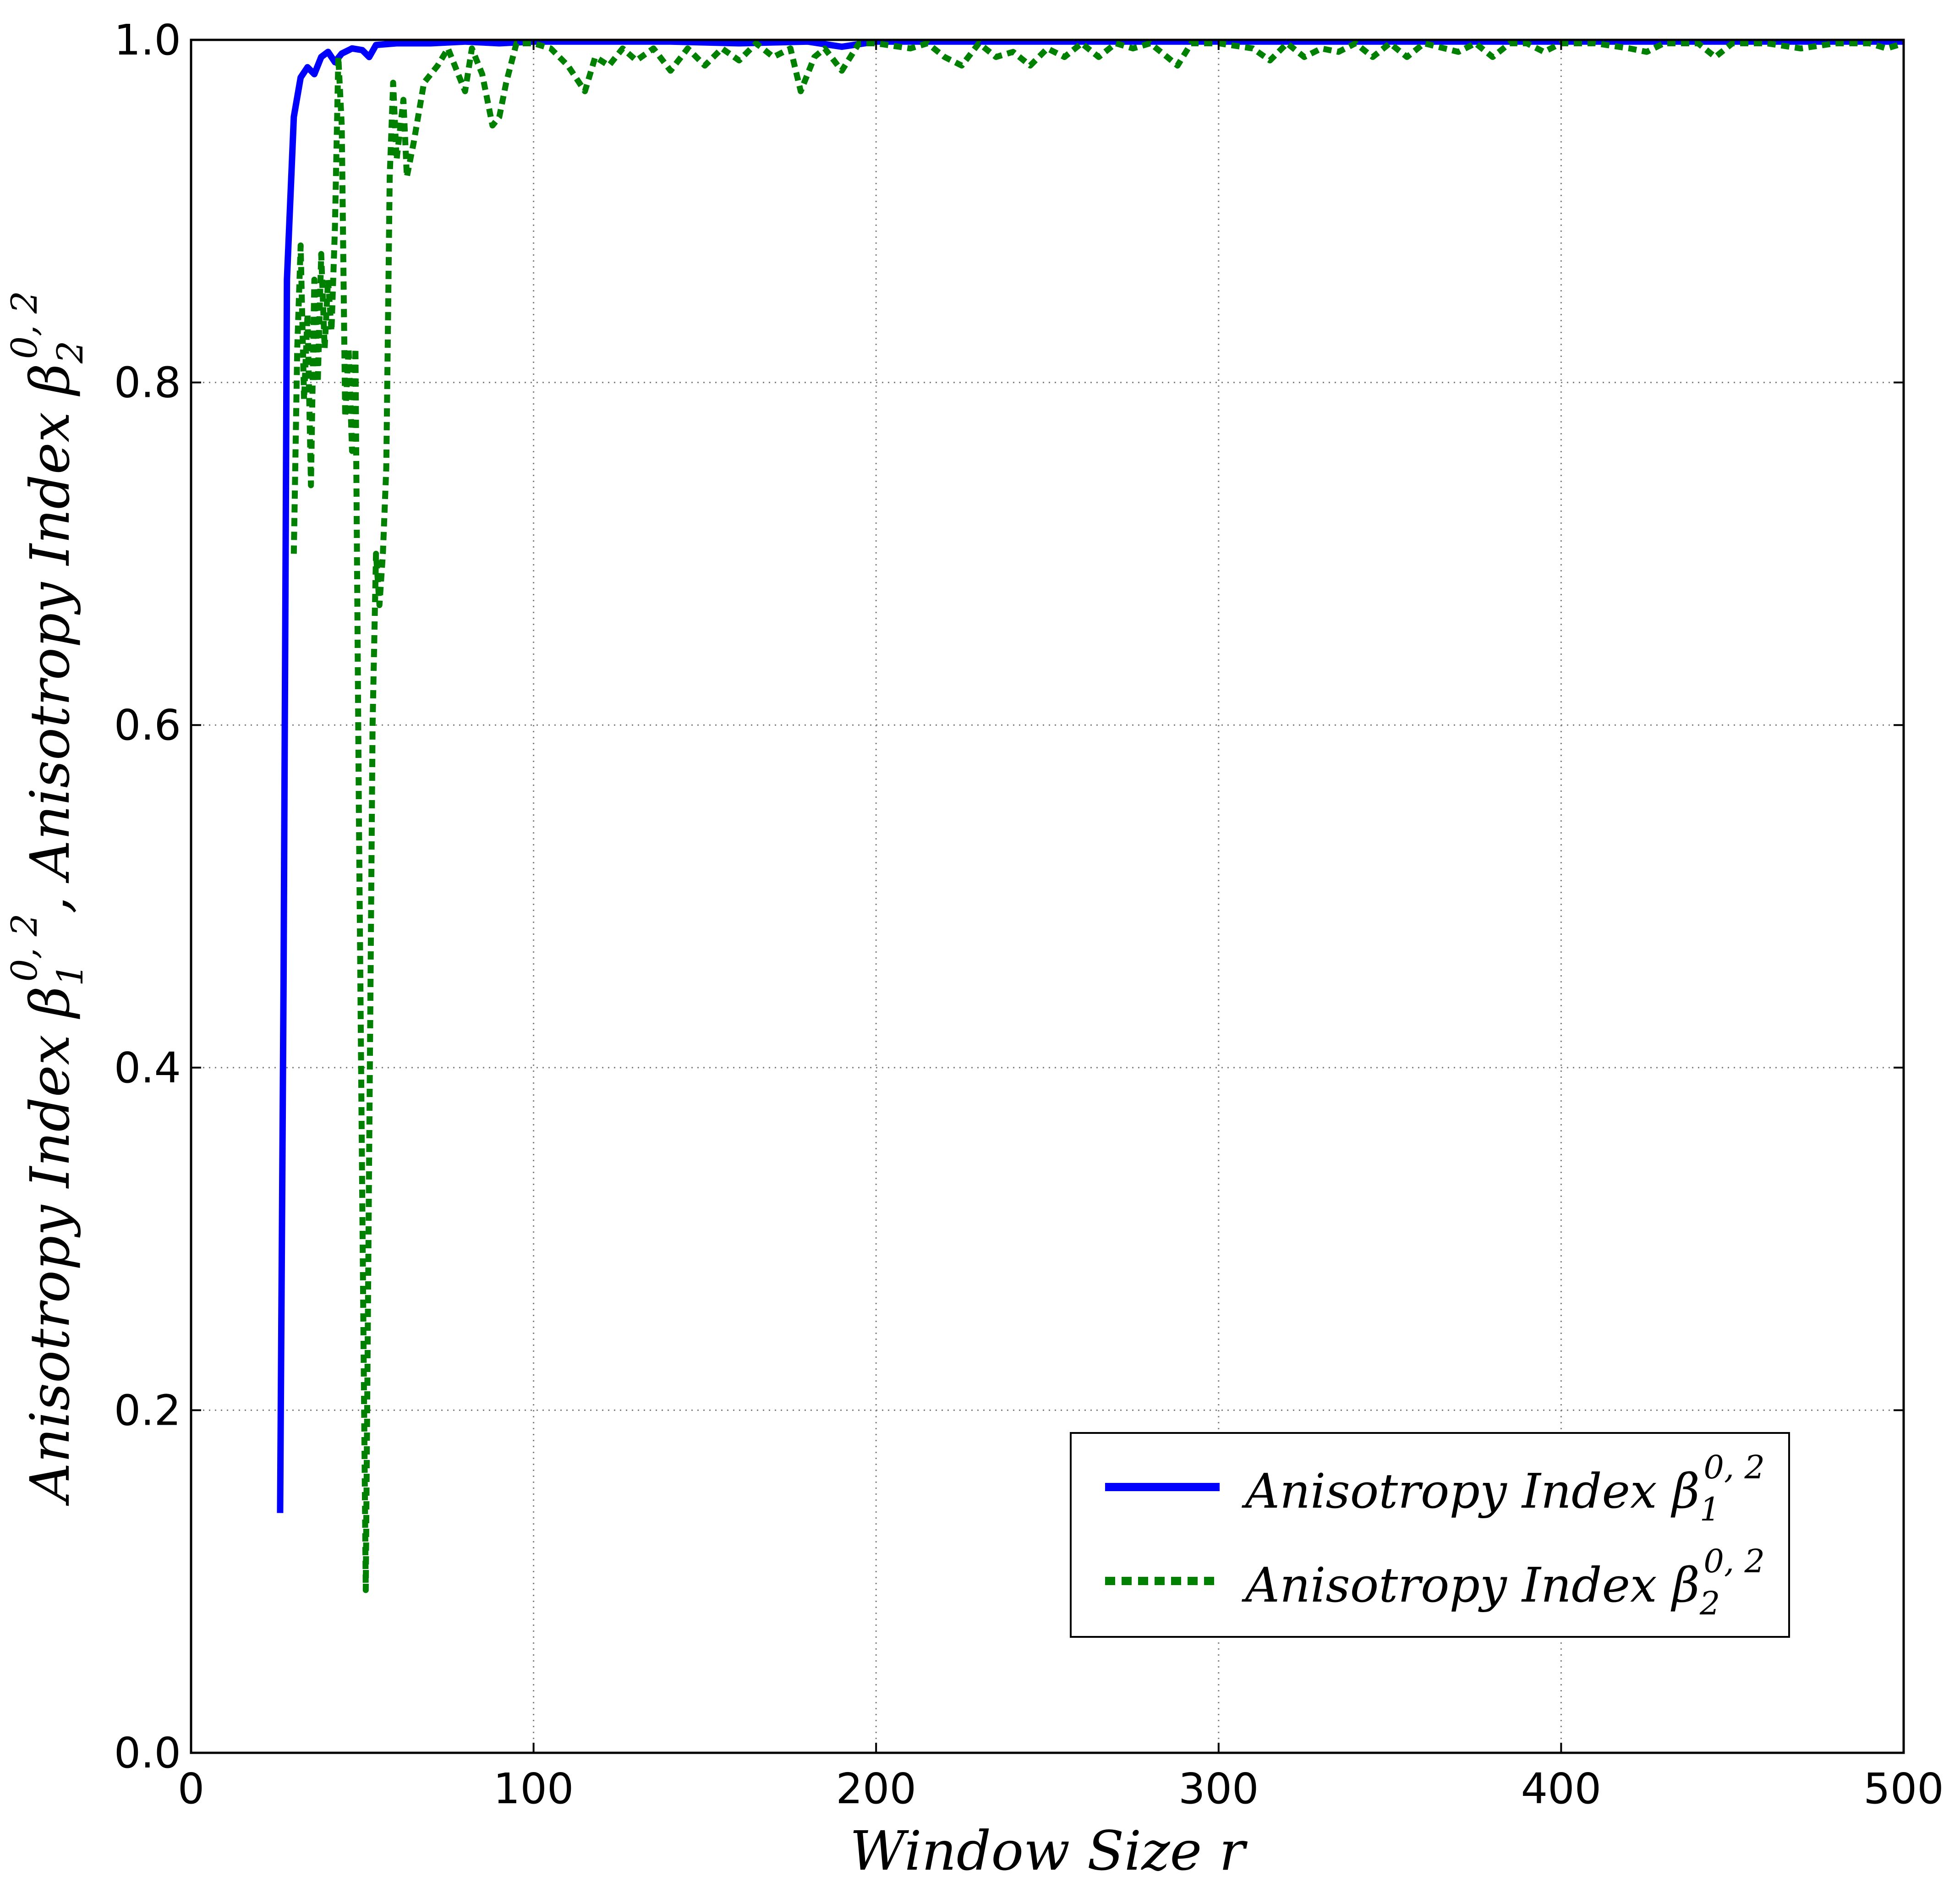 The width and height of the screenshot is (1960, 1888). I want to click on x-tick-label: 400, so click(1561, 1789).